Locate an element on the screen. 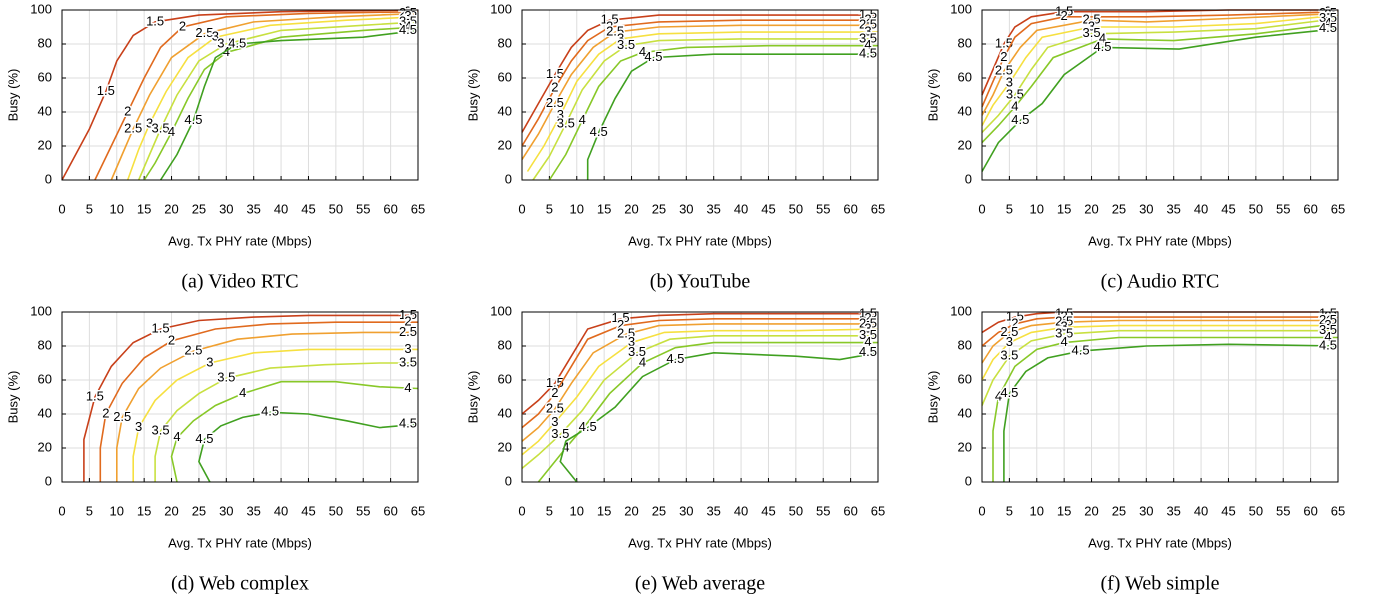 Image resolution: width=1378 pixels, height=604 pixels. y-axis-label: Busy (%) is located at coordinates (932, 95).